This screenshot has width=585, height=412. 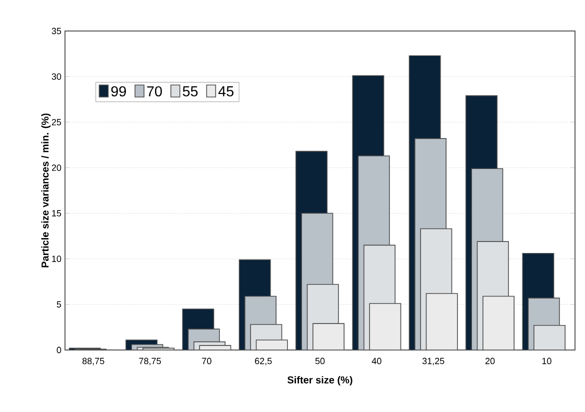 What do you see at coordinates (59, 350) in the screenshot?
I see `y-tick-label: 0` at bounding box center [59, 350].